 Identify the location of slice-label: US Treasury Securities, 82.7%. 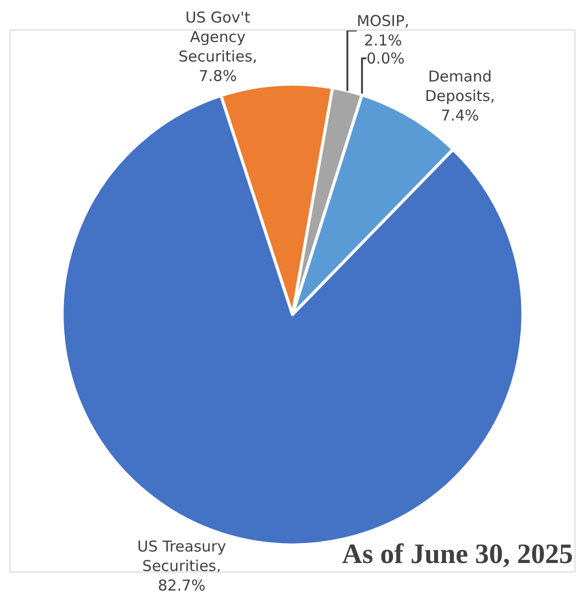
(181, 565).